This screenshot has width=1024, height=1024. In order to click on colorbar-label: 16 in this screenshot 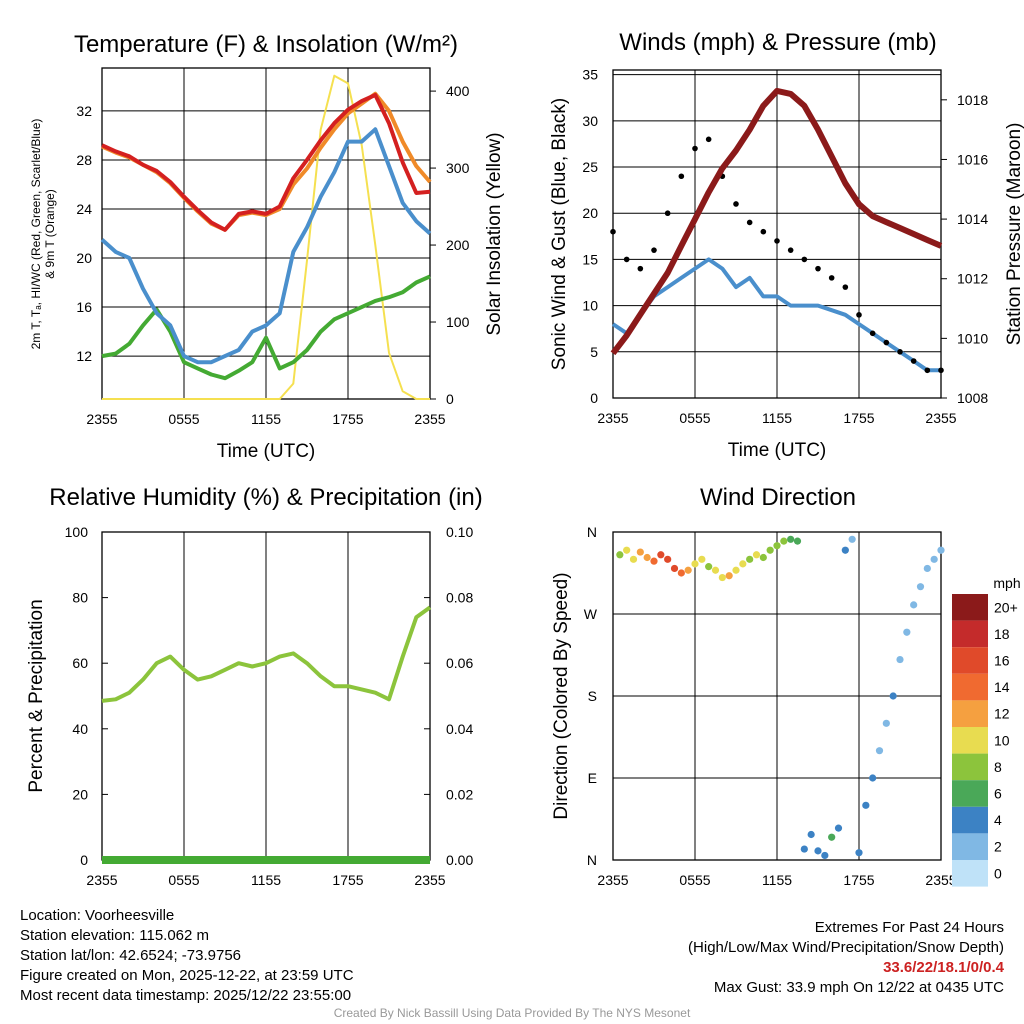, I will do `click(1002, 661)`.